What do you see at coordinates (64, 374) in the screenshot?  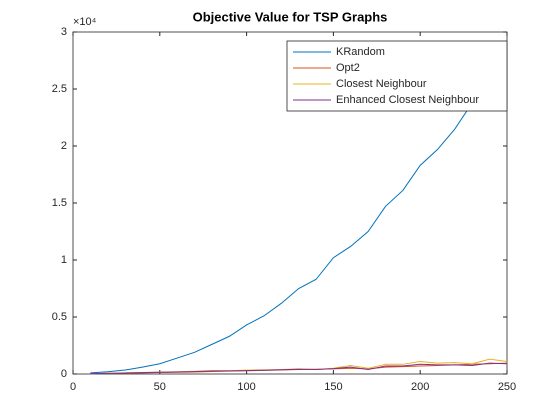 I see `y-tick-label: 0` at bounding box center [64, 374].